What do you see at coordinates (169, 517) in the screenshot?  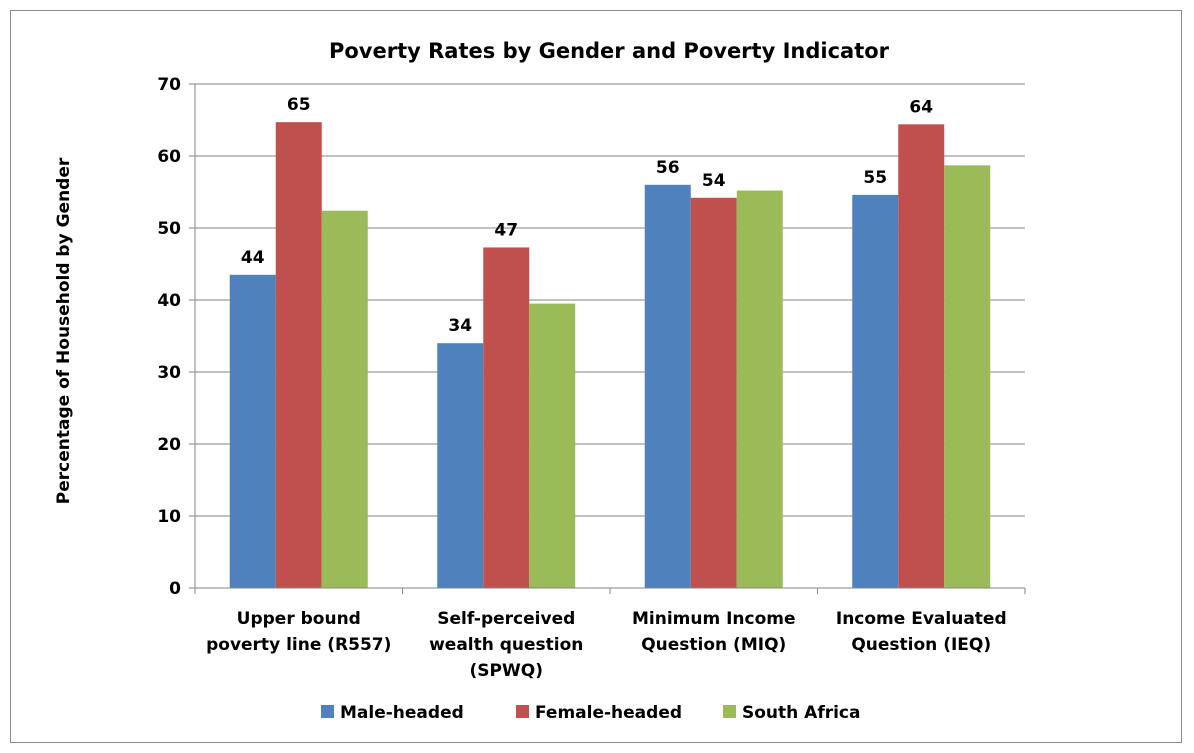 I see `y-tick-label: 10` at bounding box center [169, 517].